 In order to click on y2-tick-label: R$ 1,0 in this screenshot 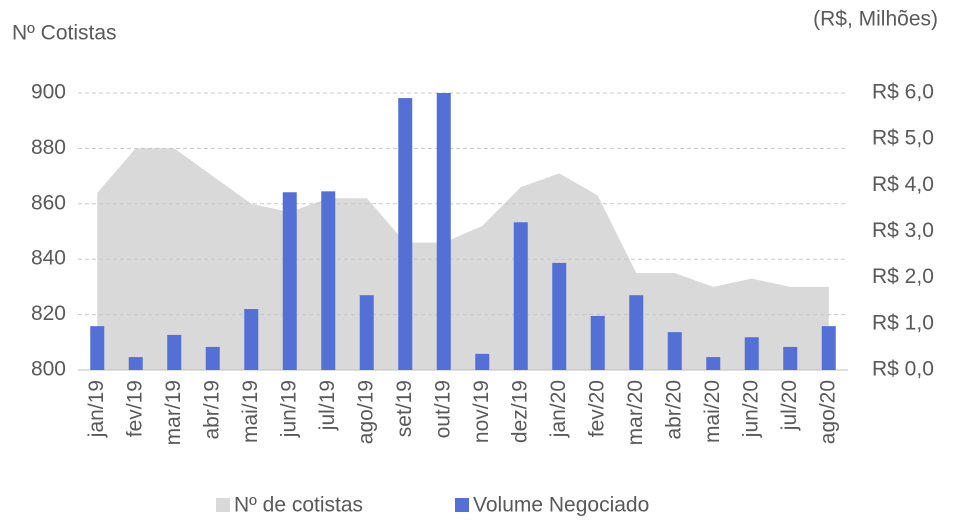, I will do `click(903, 322)`.